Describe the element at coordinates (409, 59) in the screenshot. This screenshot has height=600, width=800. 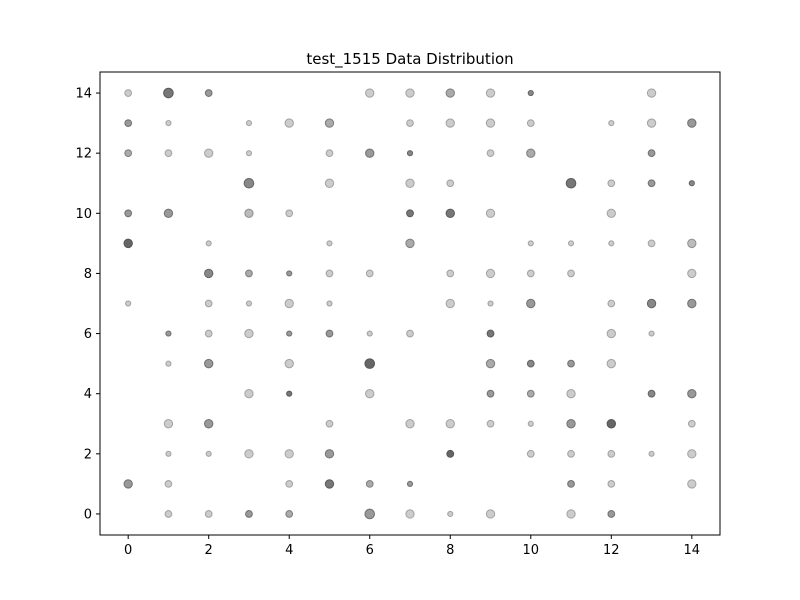
I see `chart-title: test_1515 Data Distribution` at that location.